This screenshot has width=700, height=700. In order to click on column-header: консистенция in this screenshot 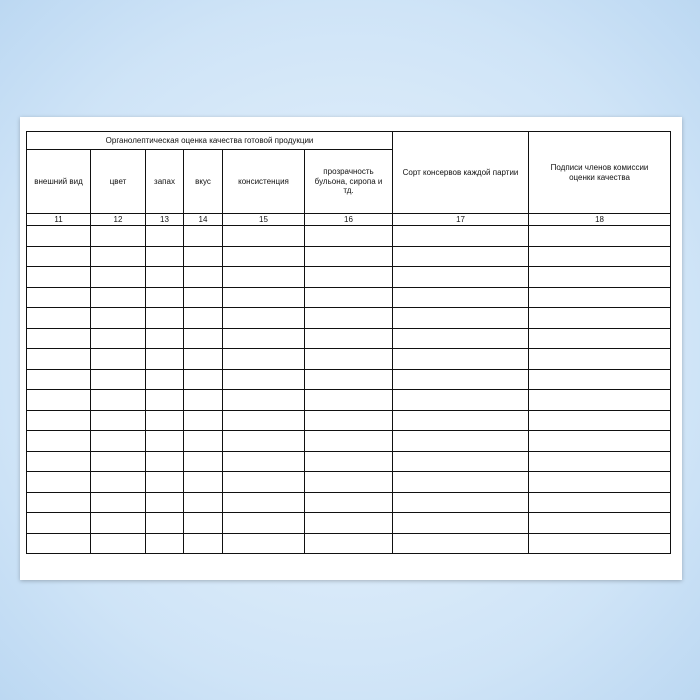, I will do `click(263, 181)`.